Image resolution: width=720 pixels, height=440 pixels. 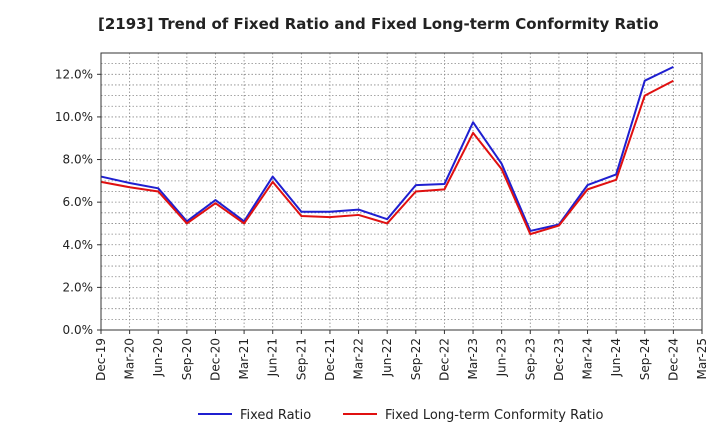 I want to click on x-tick-label: Mar-22, so click(x=359, y=358).